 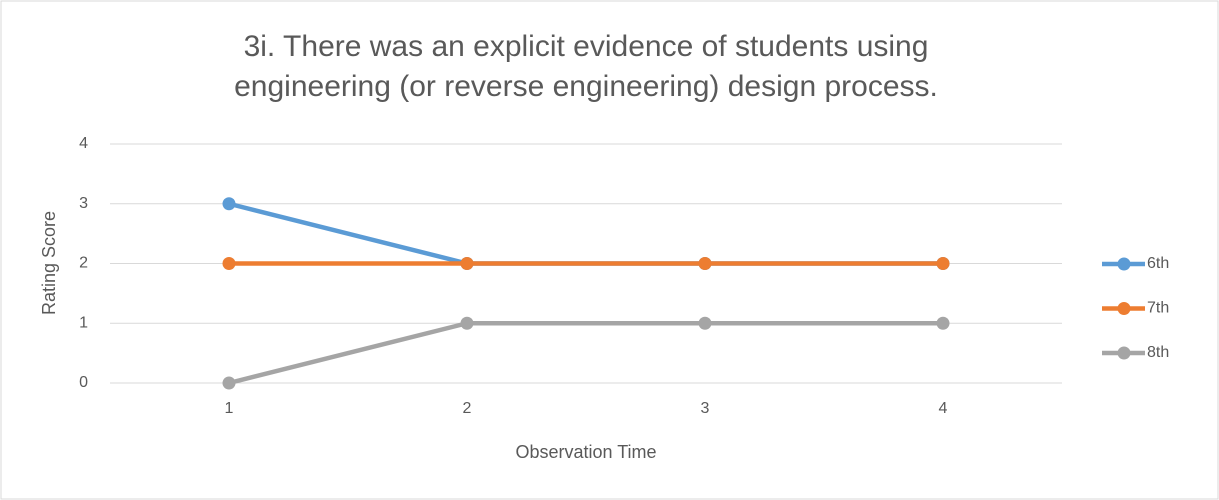 What do you see at coordinates (586, 353) in the screenshot?
I see `series-line` at bounding box center [586, 353].